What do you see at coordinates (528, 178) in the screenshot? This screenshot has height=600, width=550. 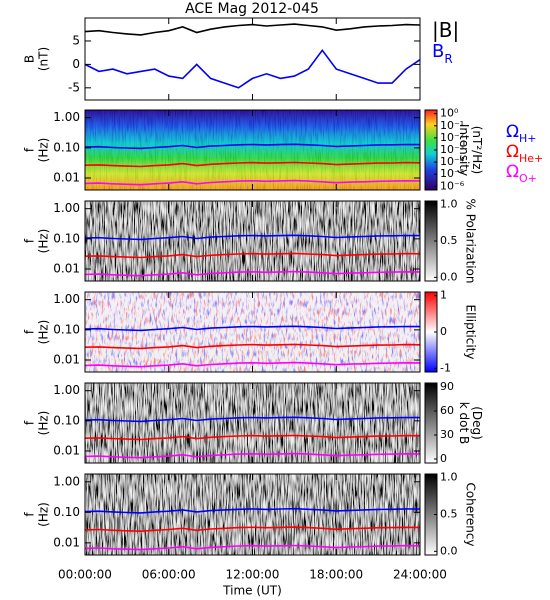 I see `legend-entry-subscript: O+` at bounding box center [528, 178].